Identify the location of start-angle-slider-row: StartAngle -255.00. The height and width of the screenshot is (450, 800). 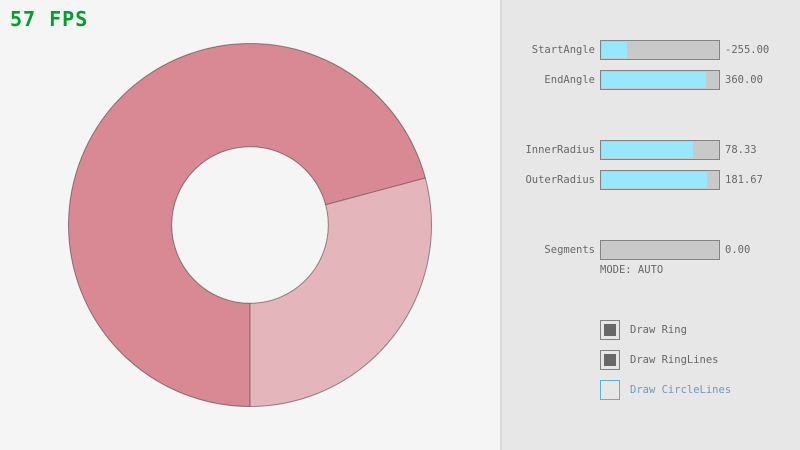
(651, 50).